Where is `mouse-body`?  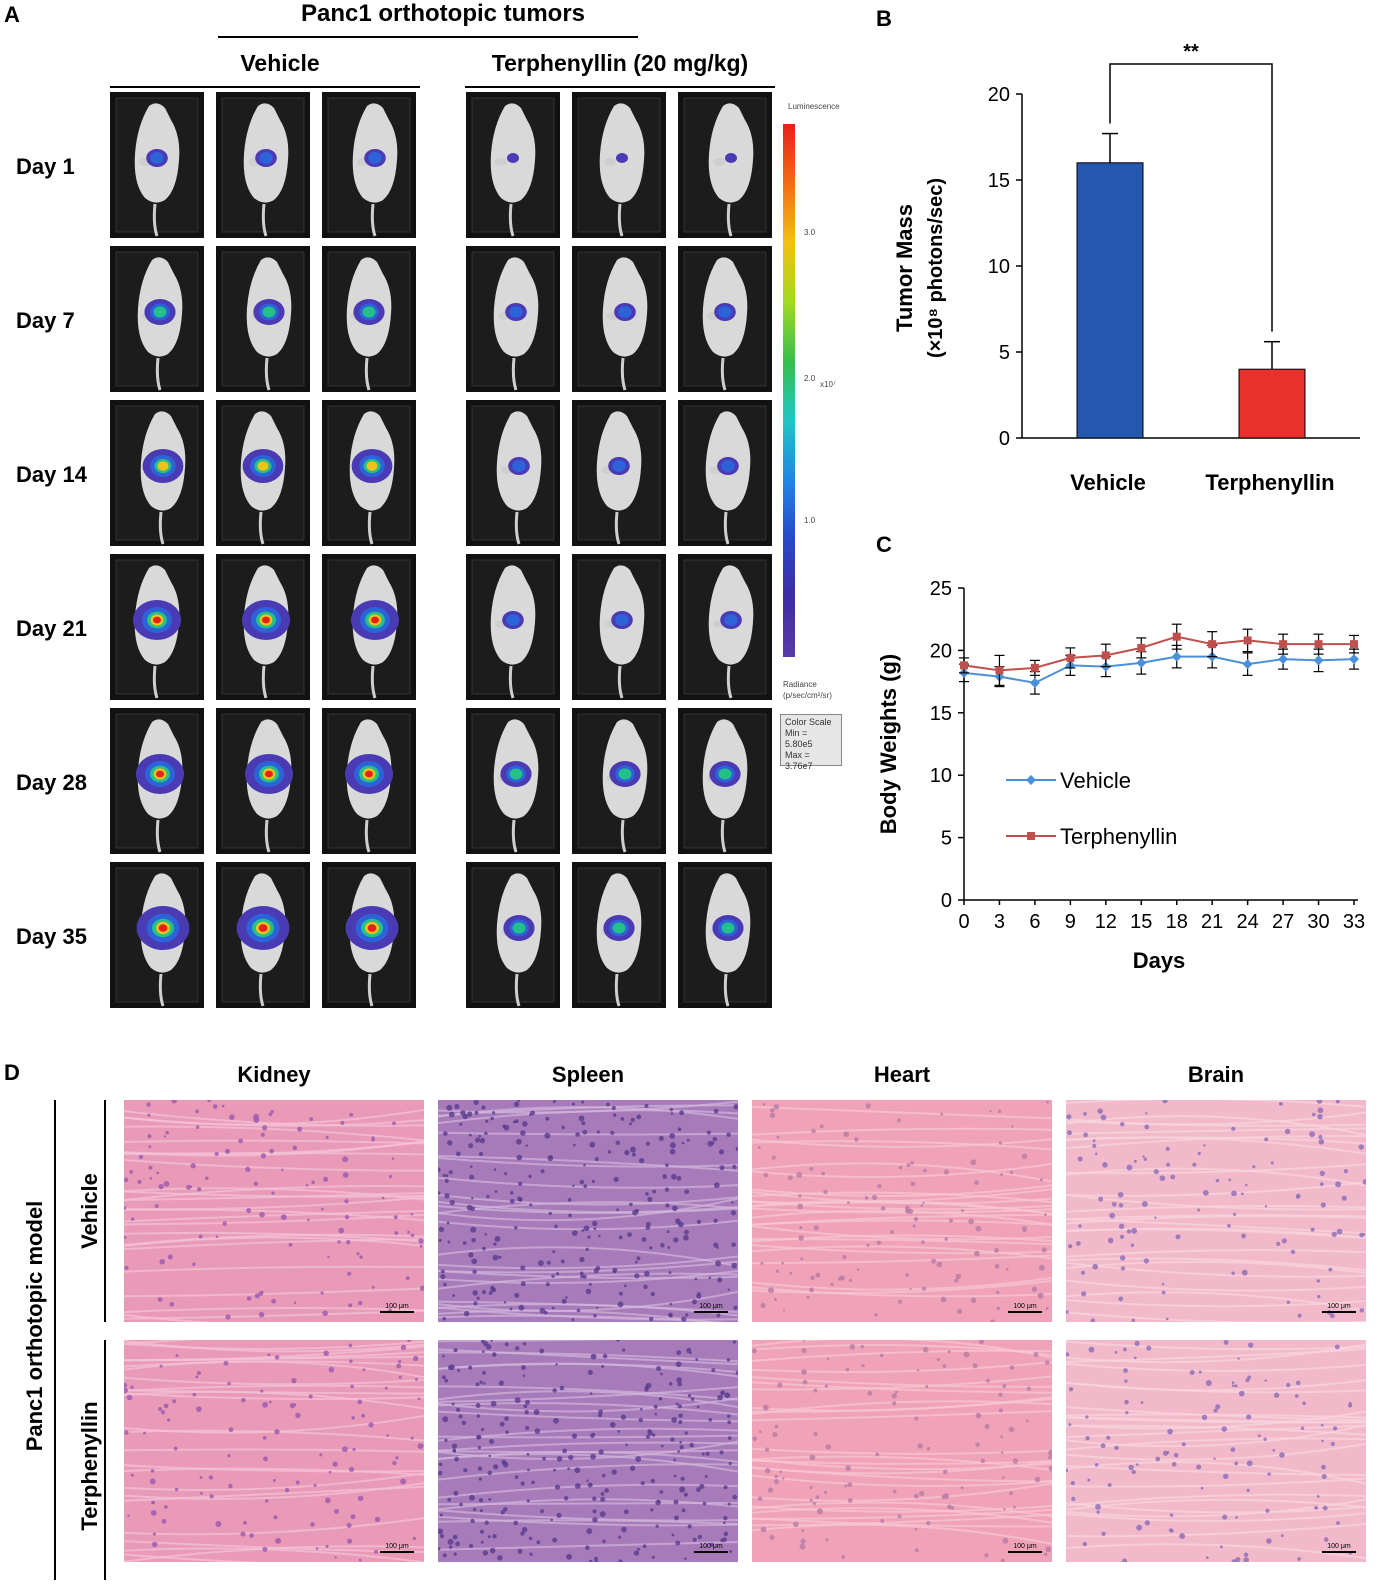 mouse-body is located at coordinates (622, 153).